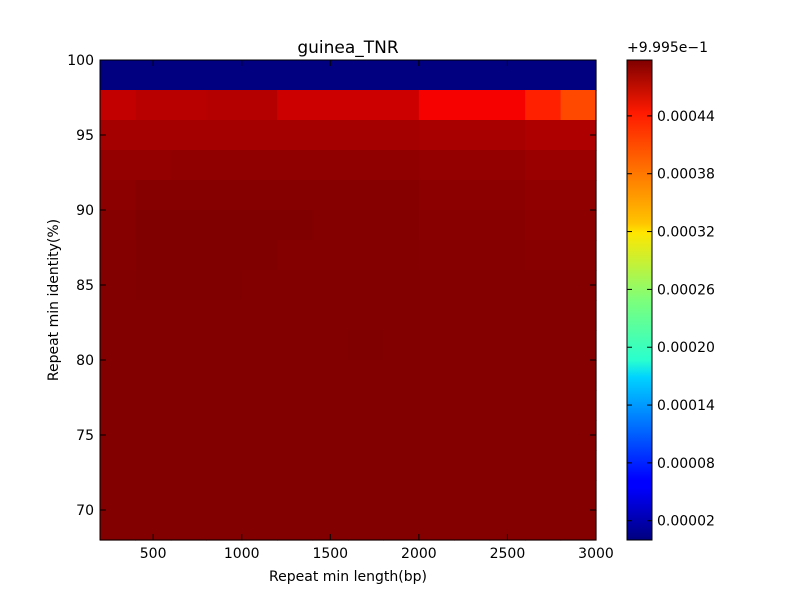 The width and height of the screenshot is (800, 600). I want to click on y-tick-label: 95, so click(85, 136).